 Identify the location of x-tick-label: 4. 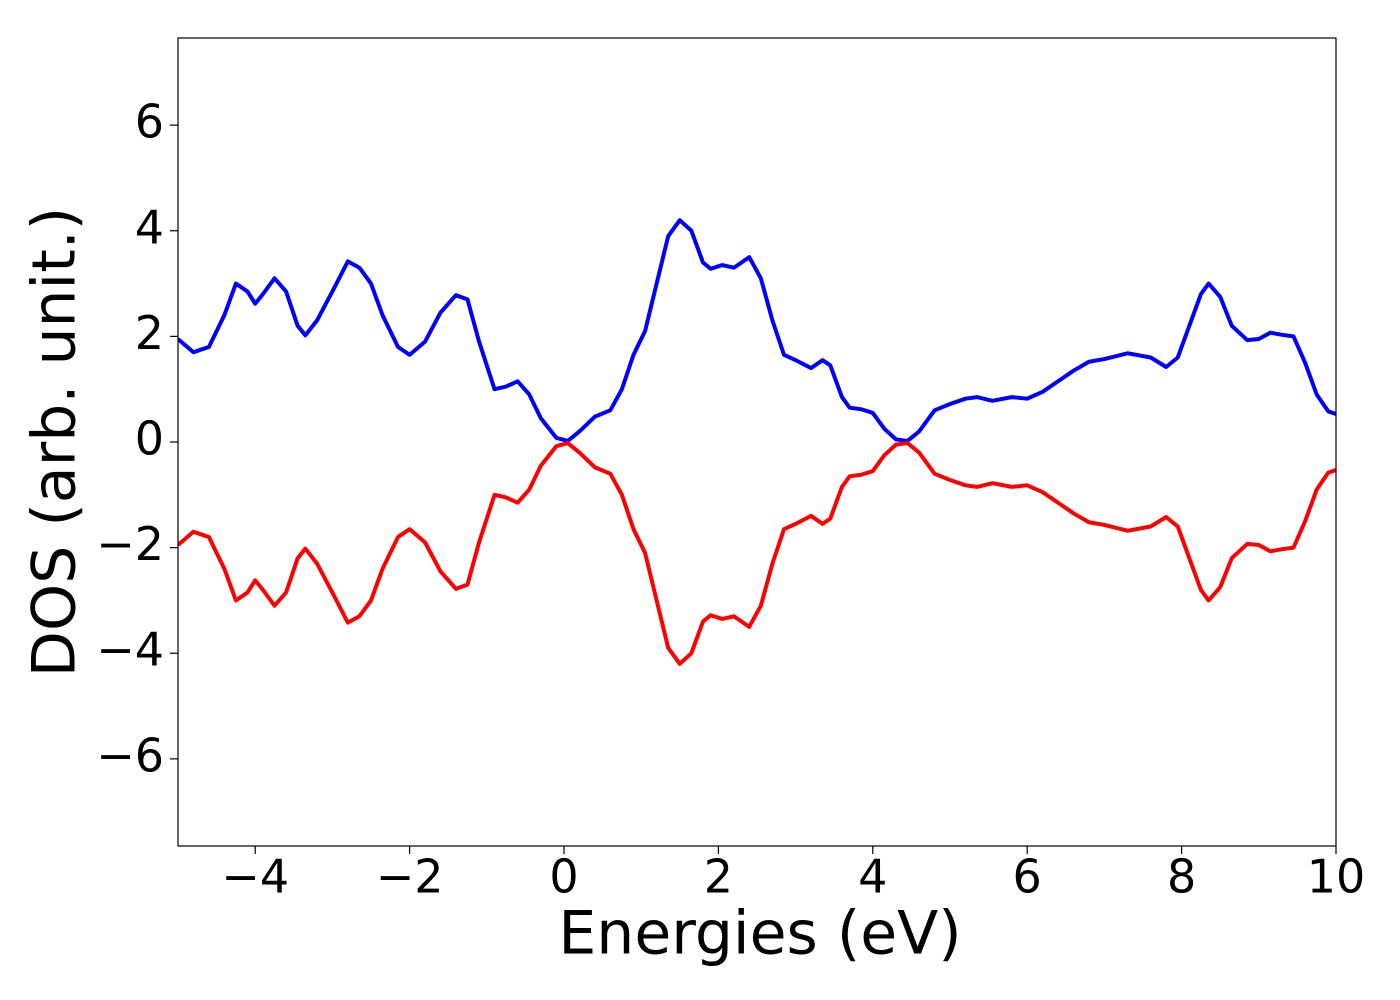
(872, 877).